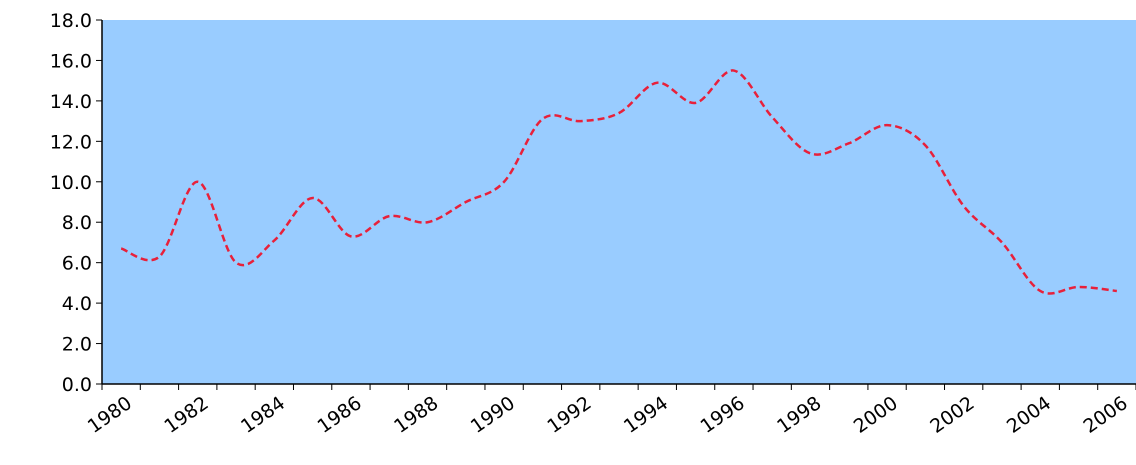  What do you see at coordinates (77, 223) in the screenshot?
I see `y-tick-label: 8.0` at bounding box center [77, 223].